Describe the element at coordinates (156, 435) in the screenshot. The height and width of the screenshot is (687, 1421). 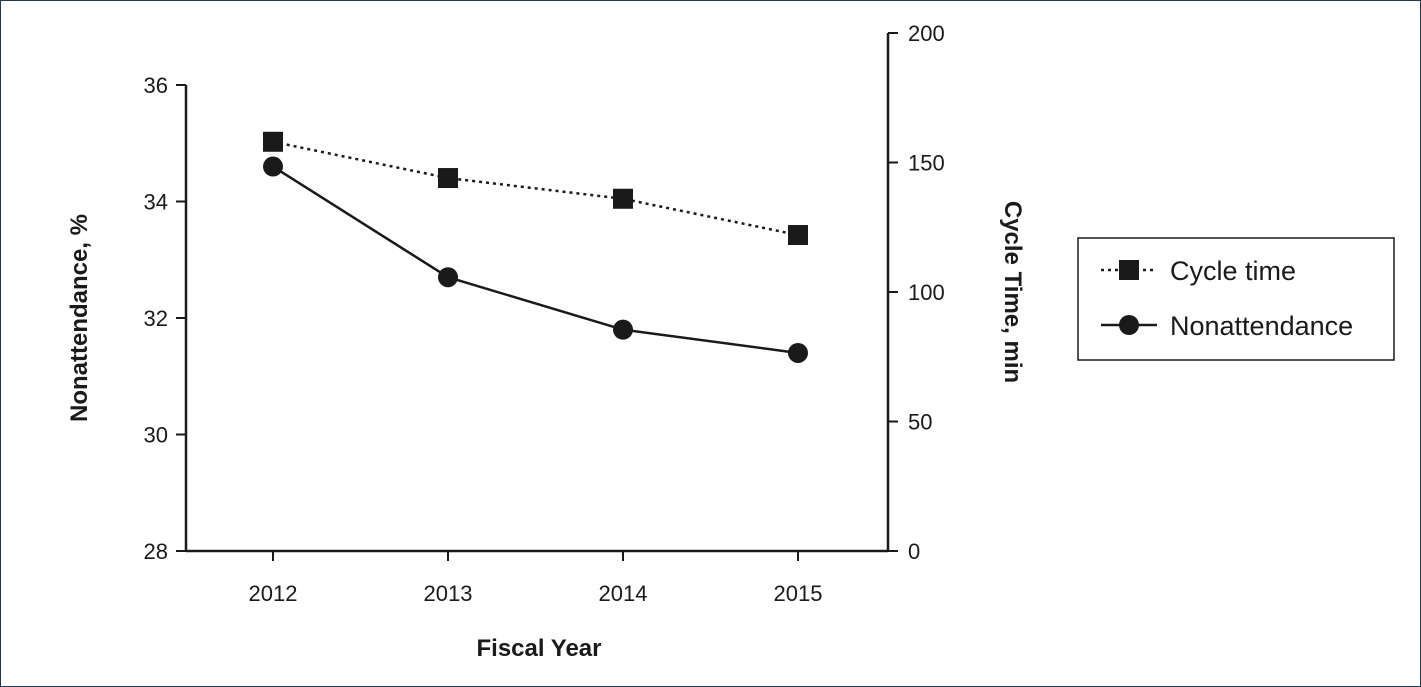
I see `left-y-tick-label: 30` at that location.